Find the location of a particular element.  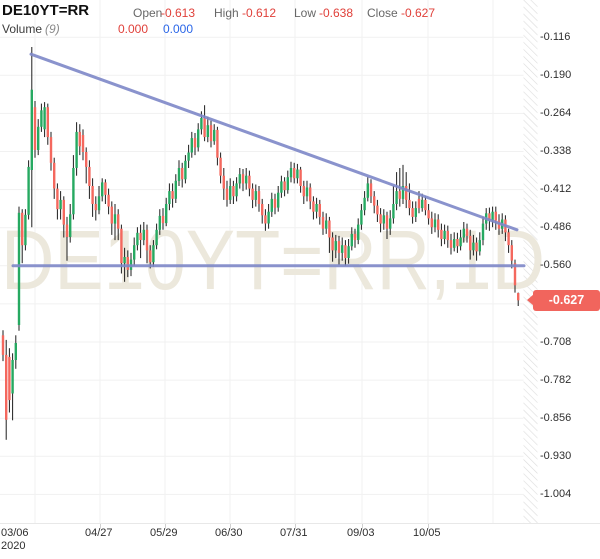

last-price-badge: -0.627 is located at coordinates (563, 300).